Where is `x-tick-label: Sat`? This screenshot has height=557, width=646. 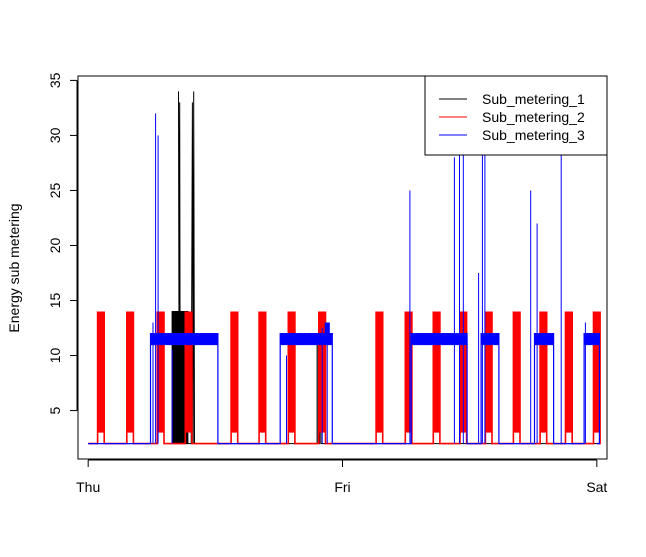
x-tick-label: Sat is located at coordinates (596, 487).